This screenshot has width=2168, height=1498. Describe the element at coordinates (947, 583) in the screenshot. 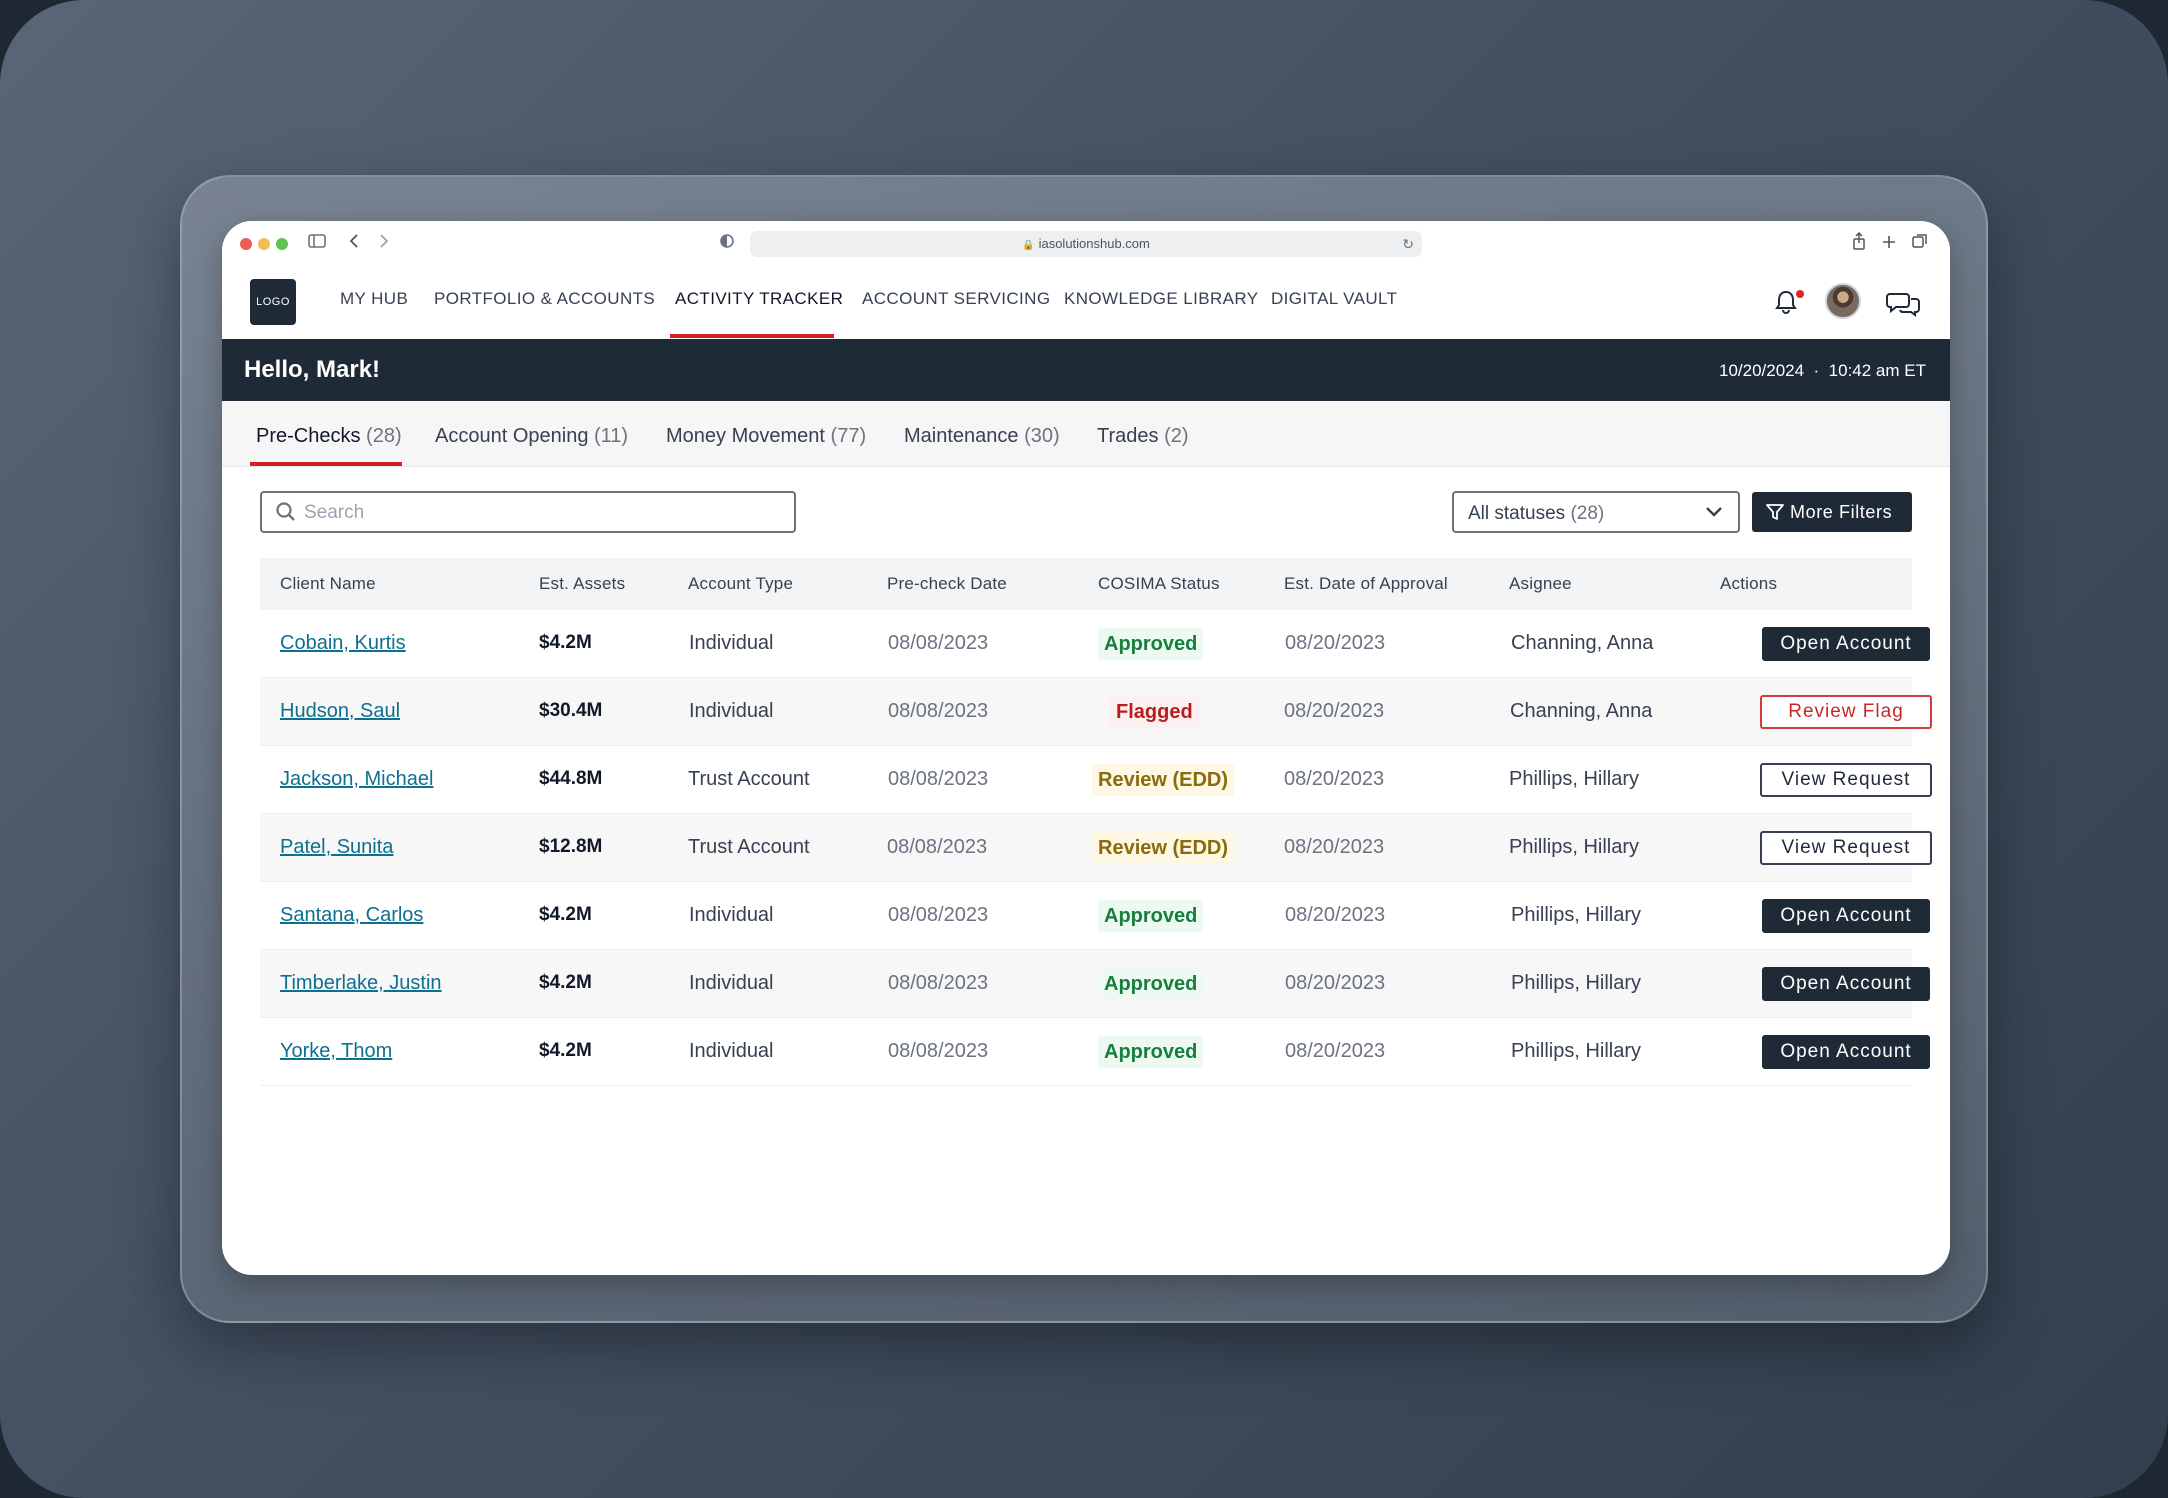

I see `header-pre-check-date: Pre-check Date` at that location.